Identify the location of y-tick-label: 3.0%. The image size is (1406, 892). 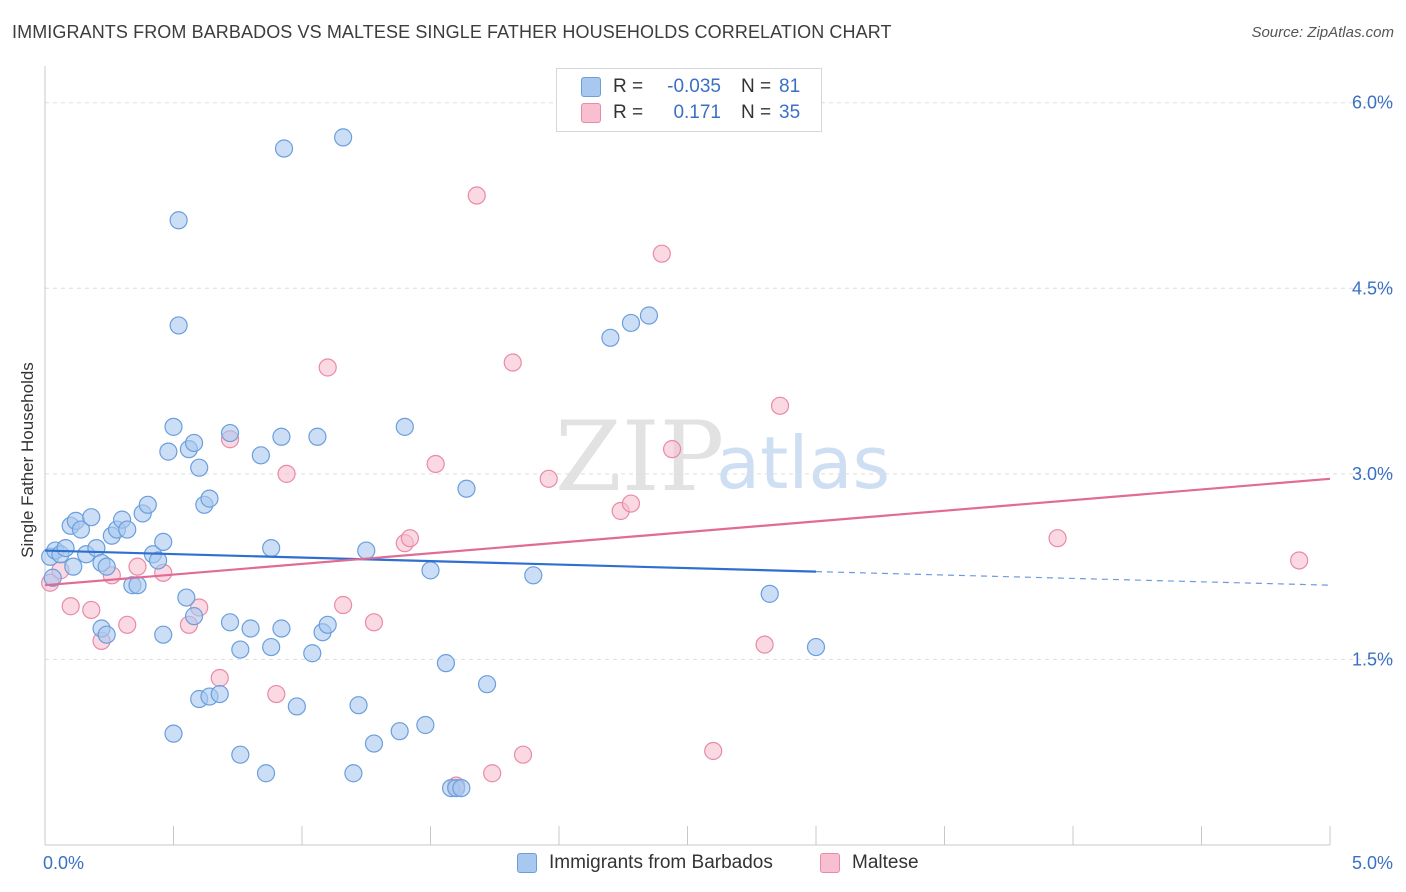
(1372, 474).